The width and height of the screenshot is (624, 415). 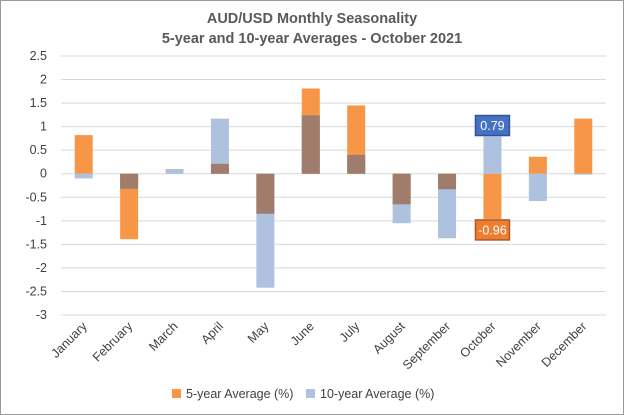 What do you see at coordinates (492, 155) in the screenshot?
I see `bar-10-year-october` at bounding box center [492, 155].